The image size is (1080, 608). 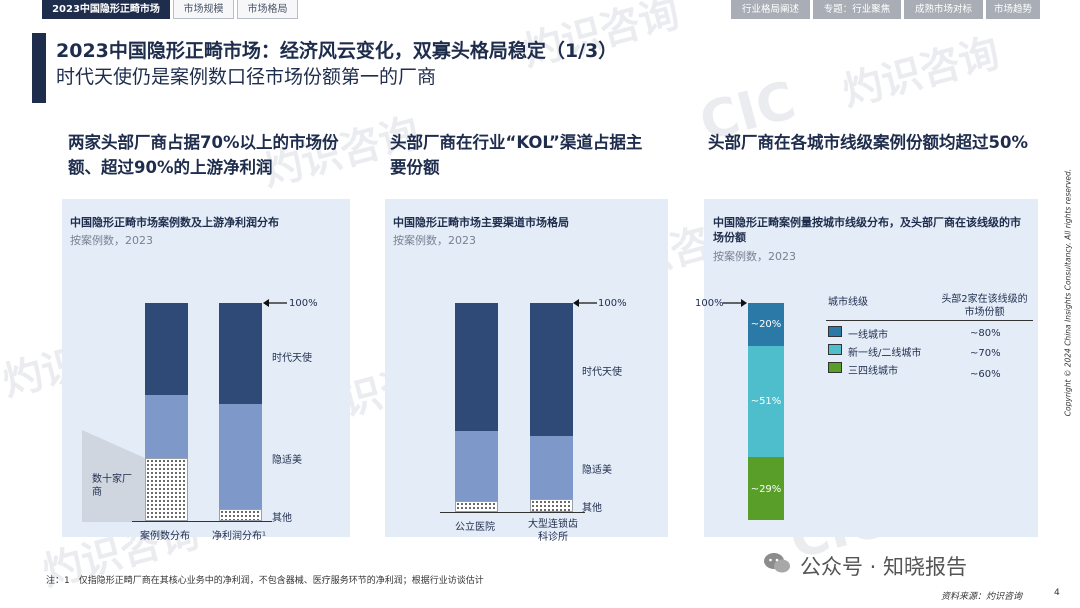 What do you see at coordinates (984, 306) in the screenshot?
I see `legend-header-right: 头部2家在该线级的市场份额` at bounding box center [984, 306].